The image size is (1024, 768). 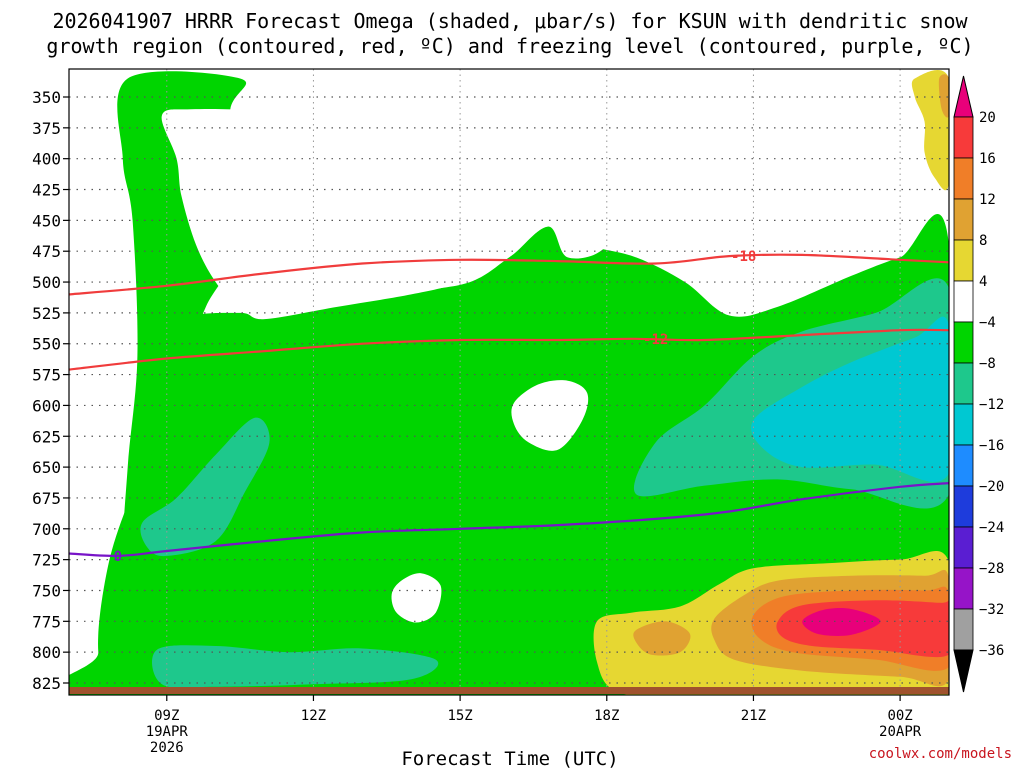 What do you see at coordinates (991, 487) in the screenshot?
I see `colorbar-label: −20` at bounding box center [991, 487].